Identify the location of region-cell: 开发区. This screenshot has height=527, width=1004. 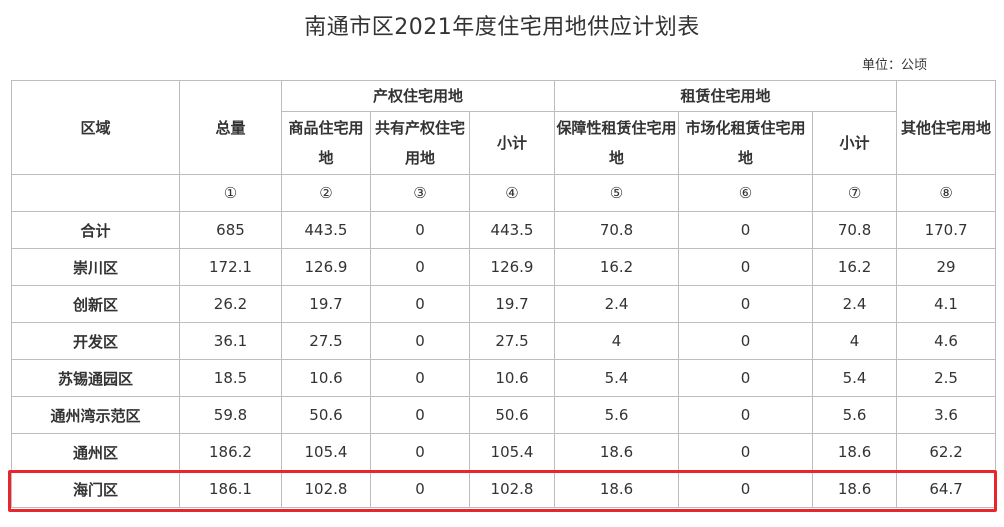
(95, 341).